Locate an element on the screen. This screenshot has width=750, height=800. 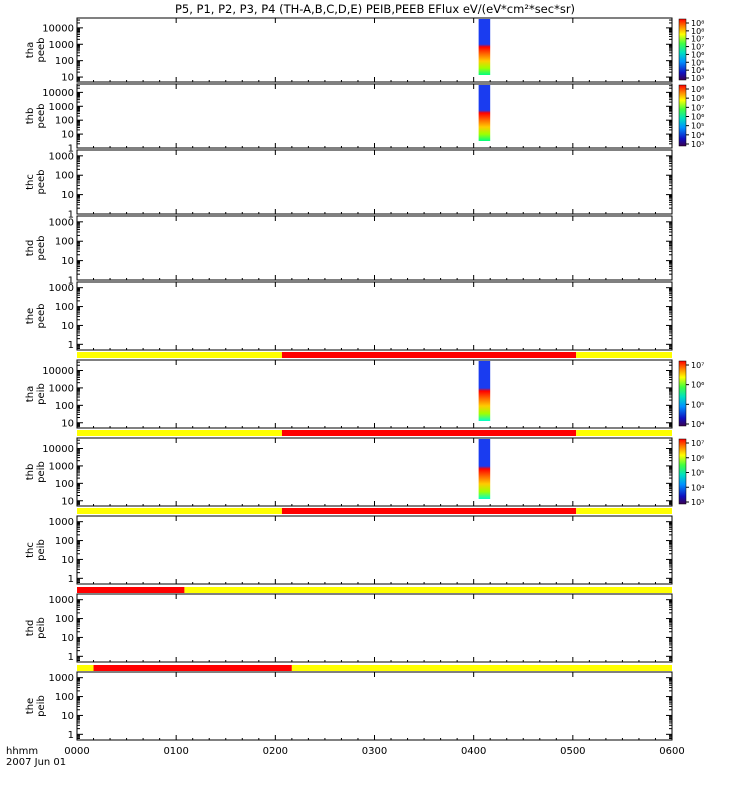
panel-thd-peeb: 1000 100 10 1 thd peeb is located at coordinates (349, 251).